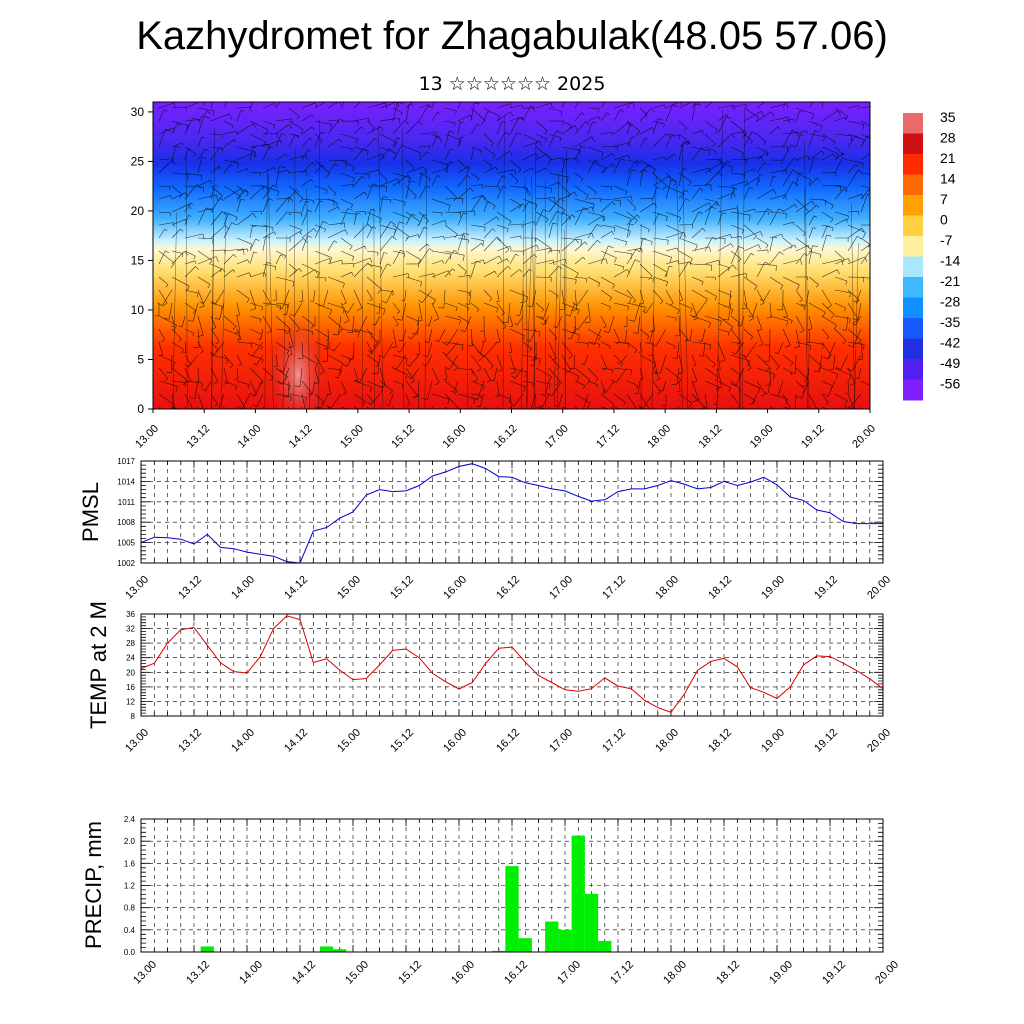 Image resolution: width=1024 pixels, height=1024 pixels. I want to click on page-subtitle: 13 ☆☆☆☆☆☆ 2025, so click(512, 84).